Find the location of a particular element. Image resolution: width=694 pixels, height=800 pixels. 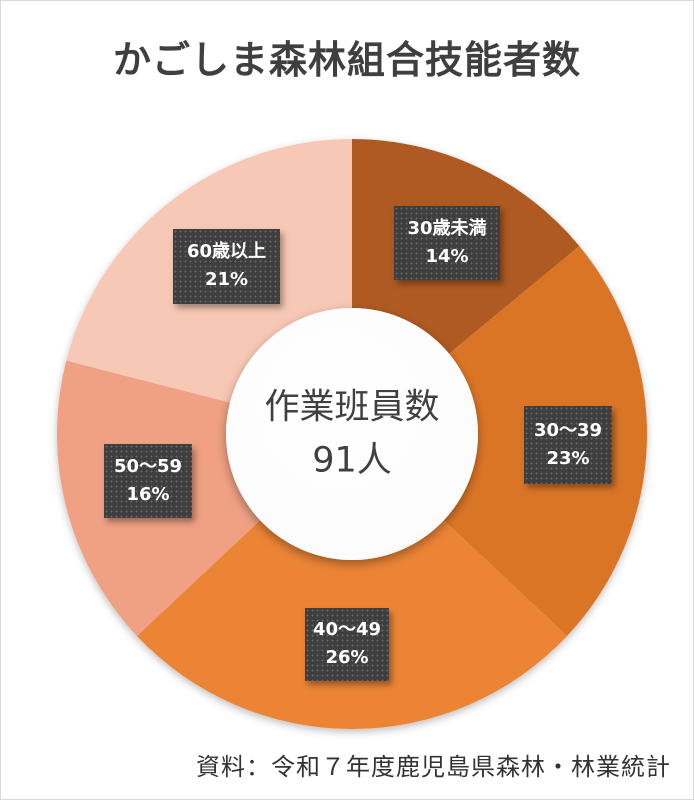

slice-percent-text: 23% is located at coordinates (568, 458).